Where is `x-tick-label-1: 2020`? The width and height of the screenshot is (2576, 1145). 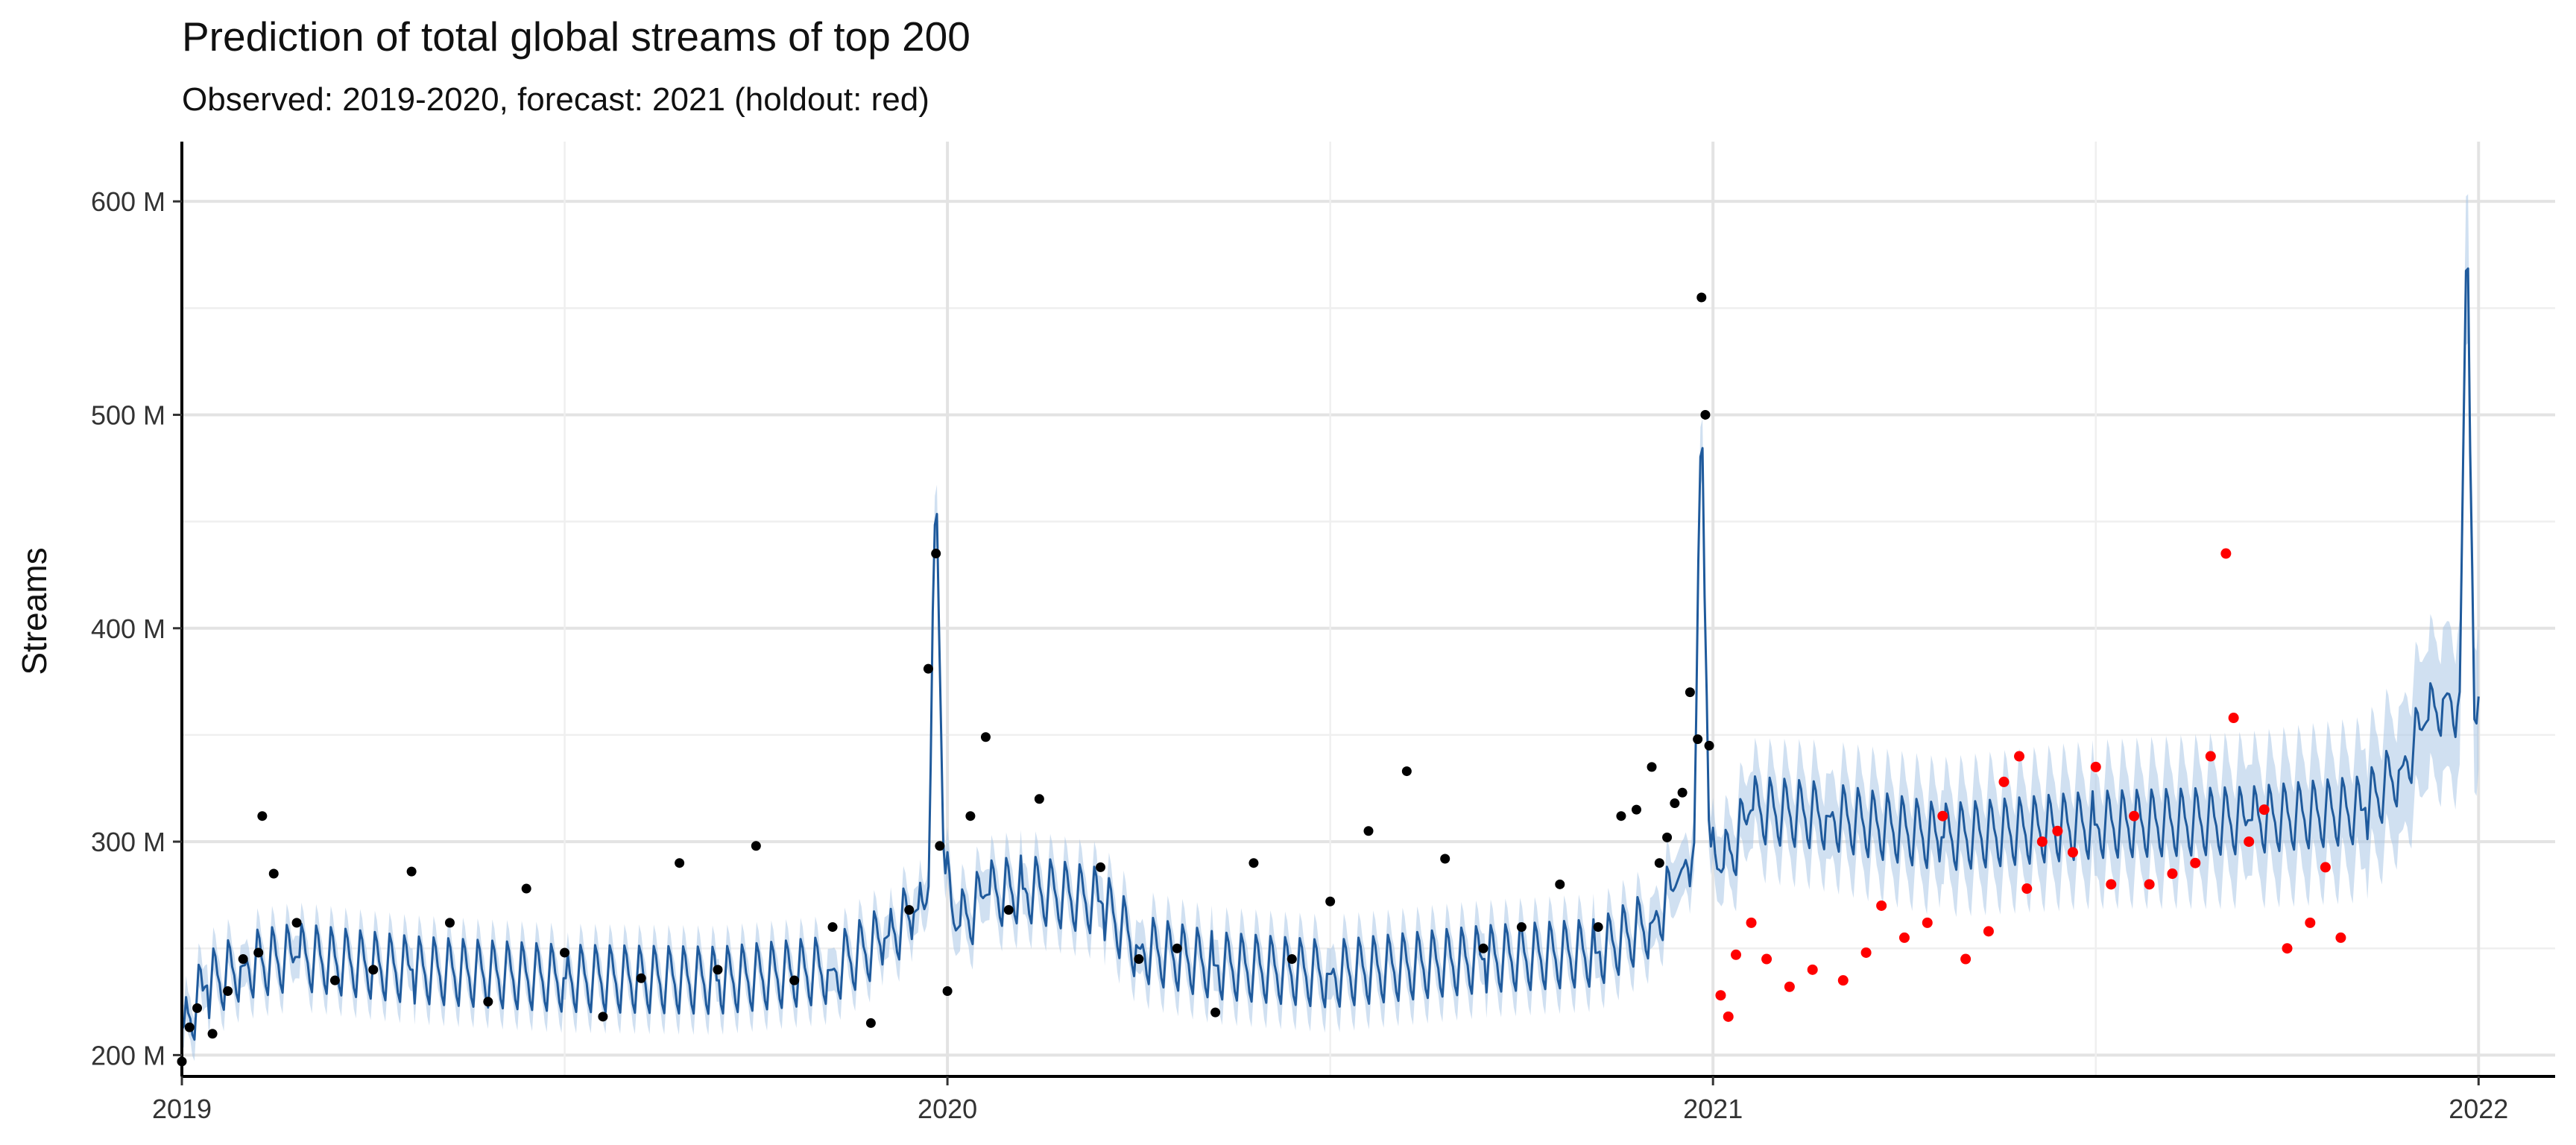 x-tick-label-1: 2020 is located at coordinates (948, 1109).